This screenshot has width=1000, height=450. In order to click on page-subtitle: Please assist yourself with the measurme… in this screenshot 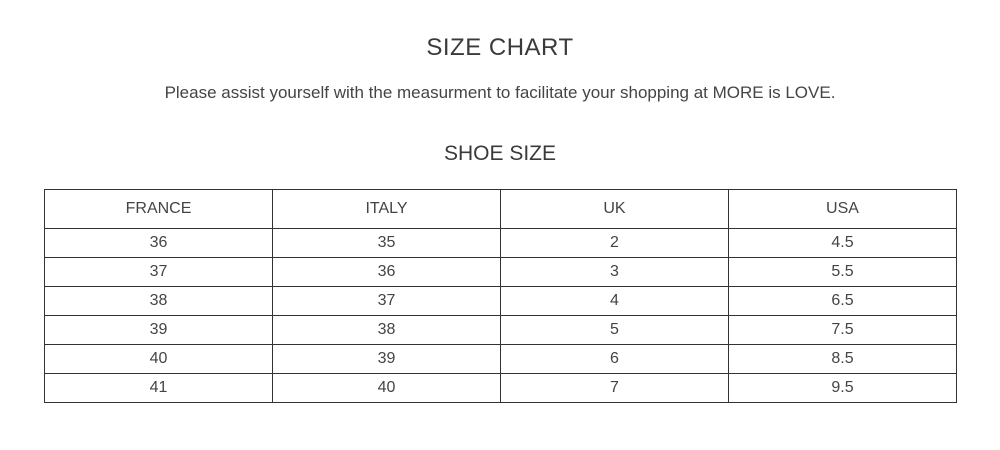, I will do `click(500, 92)`.